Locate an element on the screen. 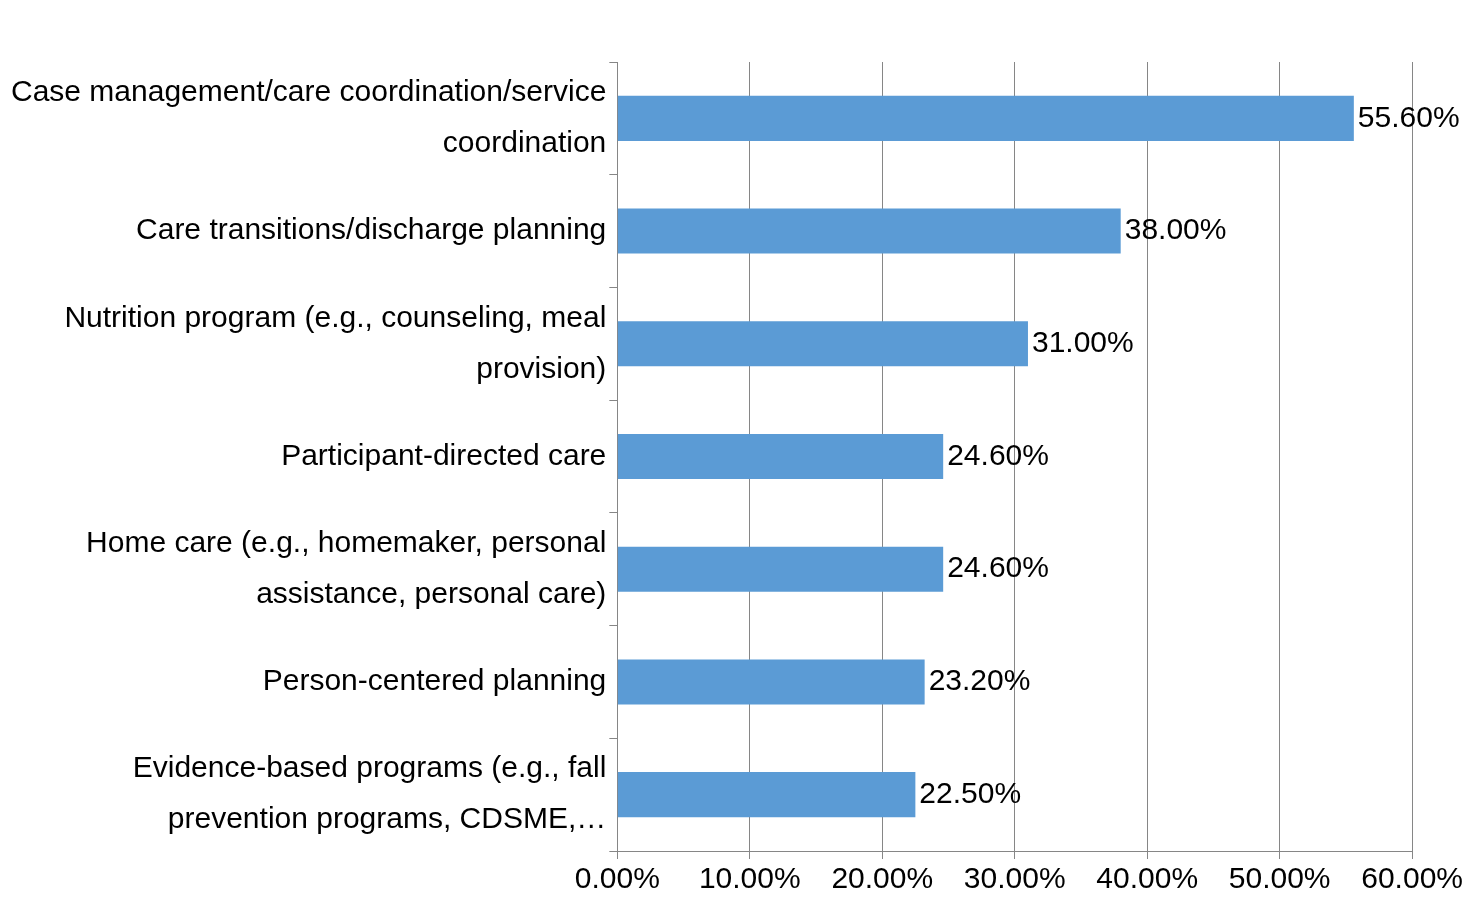 Image resolution: width=1474 pixels, height=913 pixels. data-label: 31.00% is located at coordinates (1082, 342).